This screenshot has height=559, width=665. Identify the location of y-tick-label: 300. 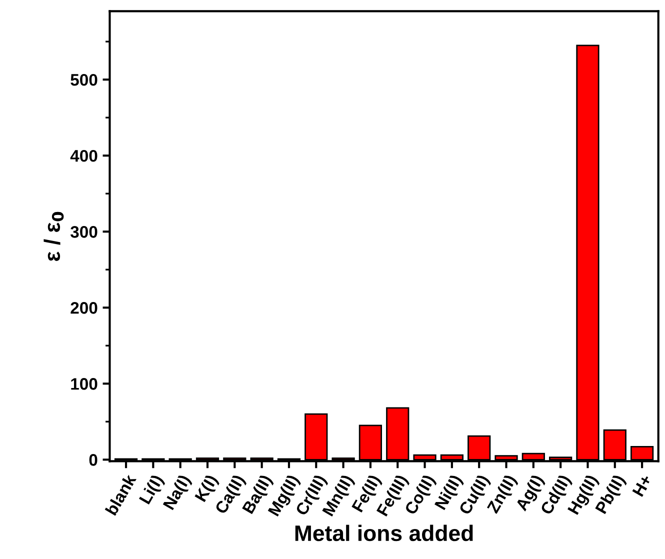
(84, 232).